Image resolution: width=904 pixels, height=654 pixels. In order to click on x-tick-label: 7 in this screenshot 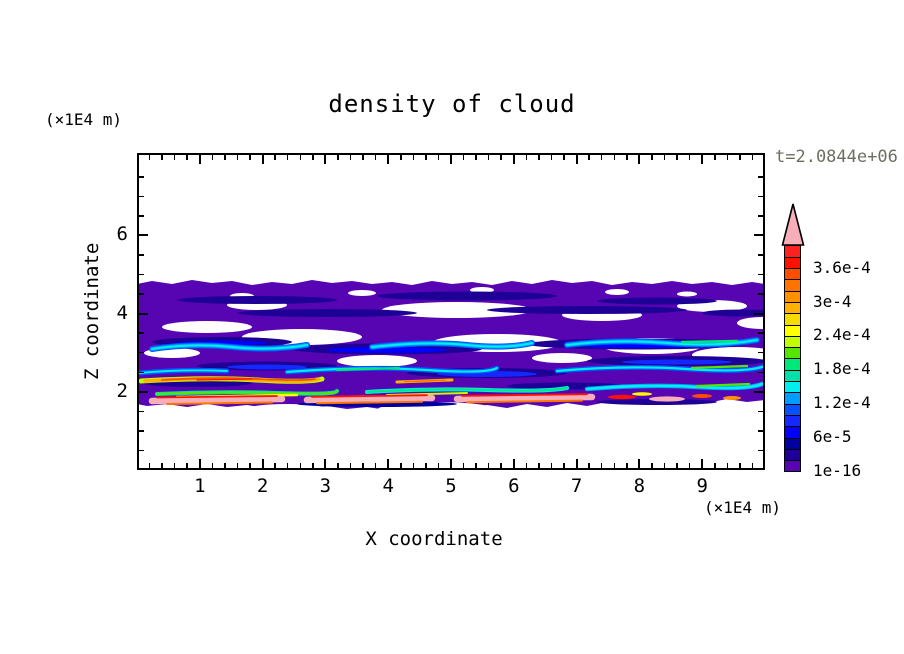, I will do `click(576, 486)`.